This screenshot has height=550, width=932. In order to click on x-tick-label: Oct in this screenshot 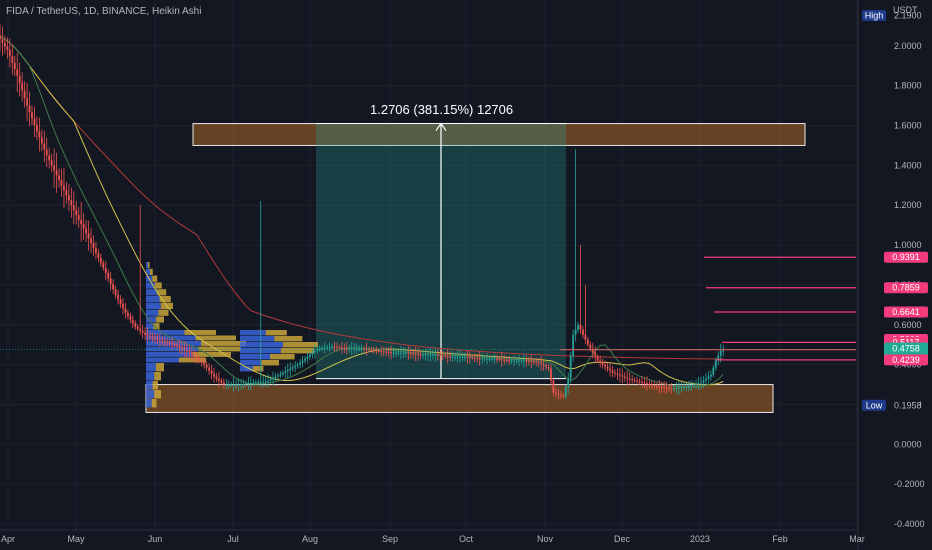, I will do `click(466, 539)`.